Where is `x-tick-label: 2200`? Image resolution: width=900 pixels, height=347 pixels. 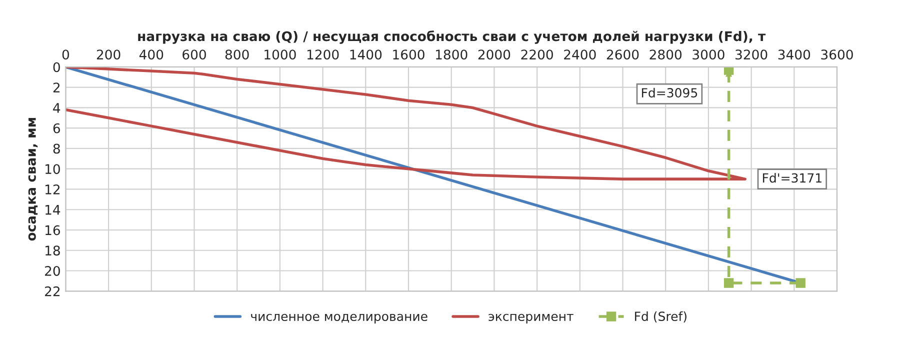
x-tick-label: 2200 is located at coordinates (537, 55).